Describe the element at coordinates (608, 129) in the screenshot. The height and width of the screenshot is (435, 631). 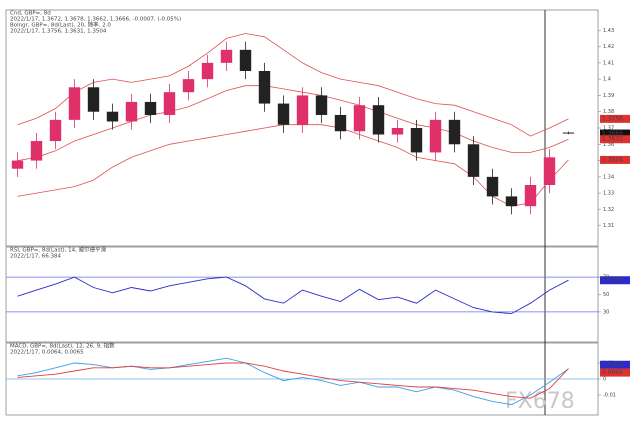
I see `y-tick-label: 1.37` at that location.